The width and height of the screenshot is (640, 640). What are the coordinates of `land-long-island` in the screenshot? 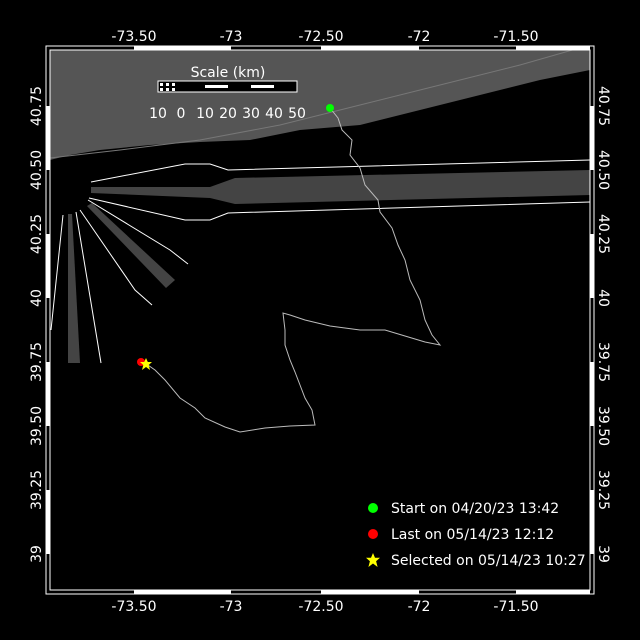 It's located at (320, 105).